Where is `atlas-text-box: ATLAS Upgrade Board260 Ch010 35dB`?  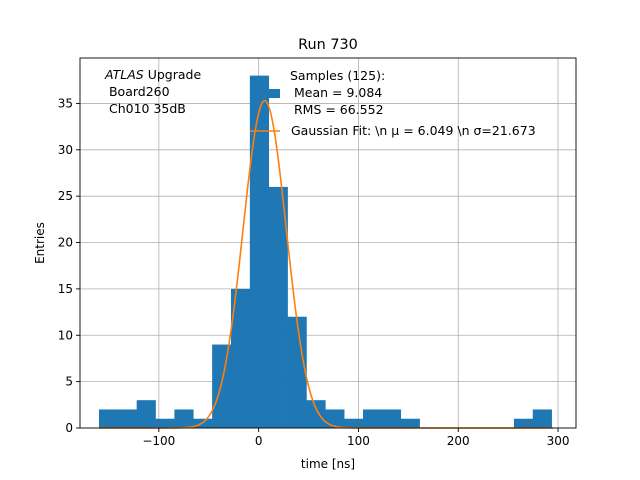 atlas-text-box: ATLAS Upgrade Board260 Ch010 35dB is located at coordinates (152, 91).